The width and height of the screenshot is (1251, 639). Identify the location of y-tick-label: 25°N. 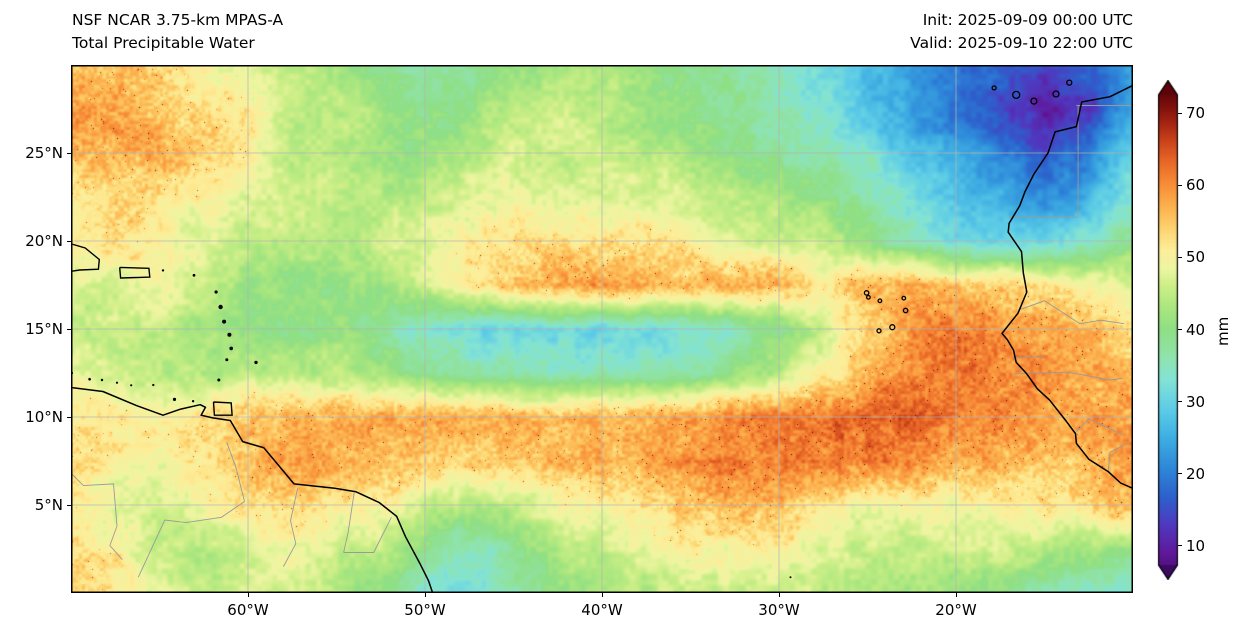
(44, 153).